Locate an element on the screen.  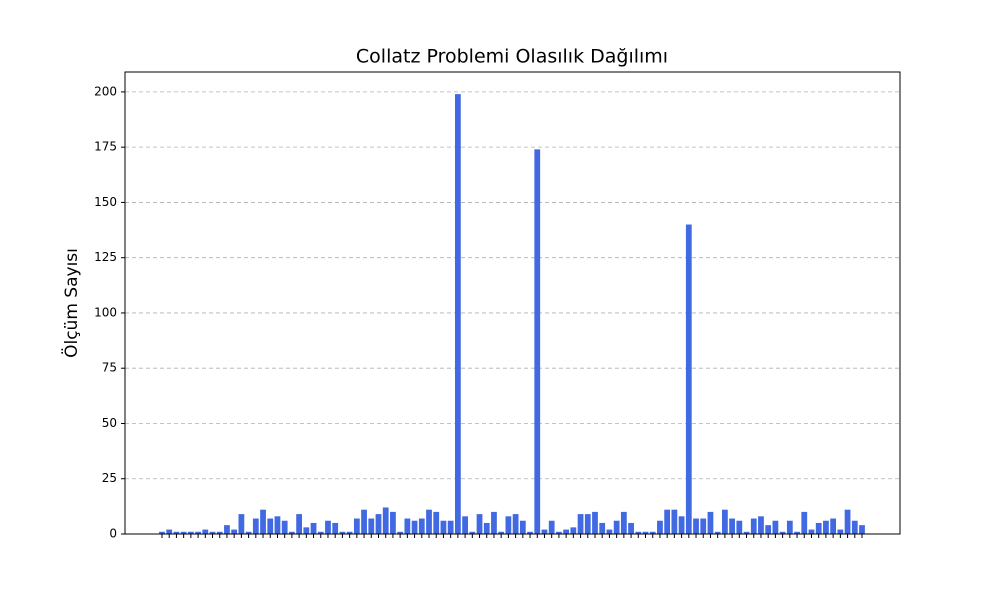
y-axis-label: Ölçüm Sayısı is located at coordinates (71, 303).